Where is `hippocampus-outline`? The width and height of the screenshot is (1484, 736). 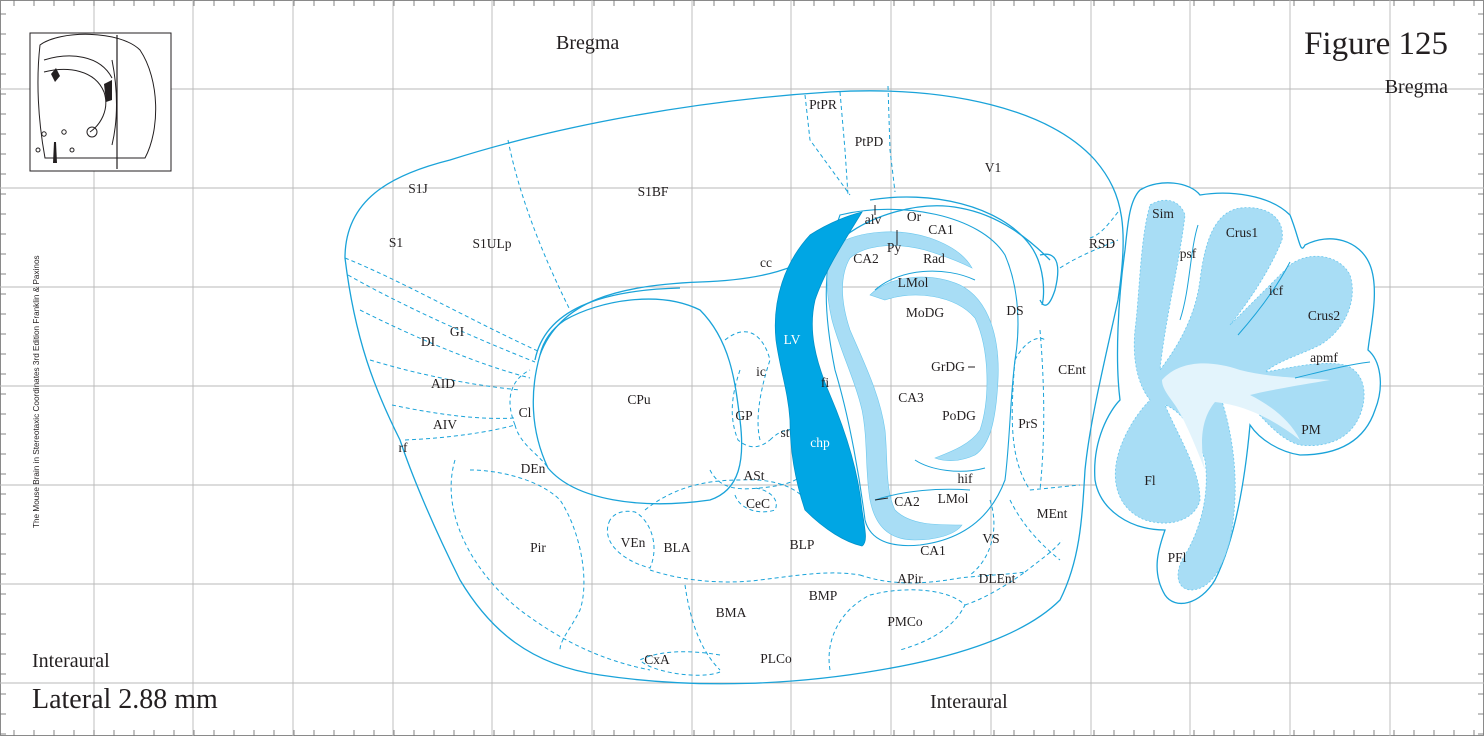
hippocampus-outline is located at coordinates (922, 377).